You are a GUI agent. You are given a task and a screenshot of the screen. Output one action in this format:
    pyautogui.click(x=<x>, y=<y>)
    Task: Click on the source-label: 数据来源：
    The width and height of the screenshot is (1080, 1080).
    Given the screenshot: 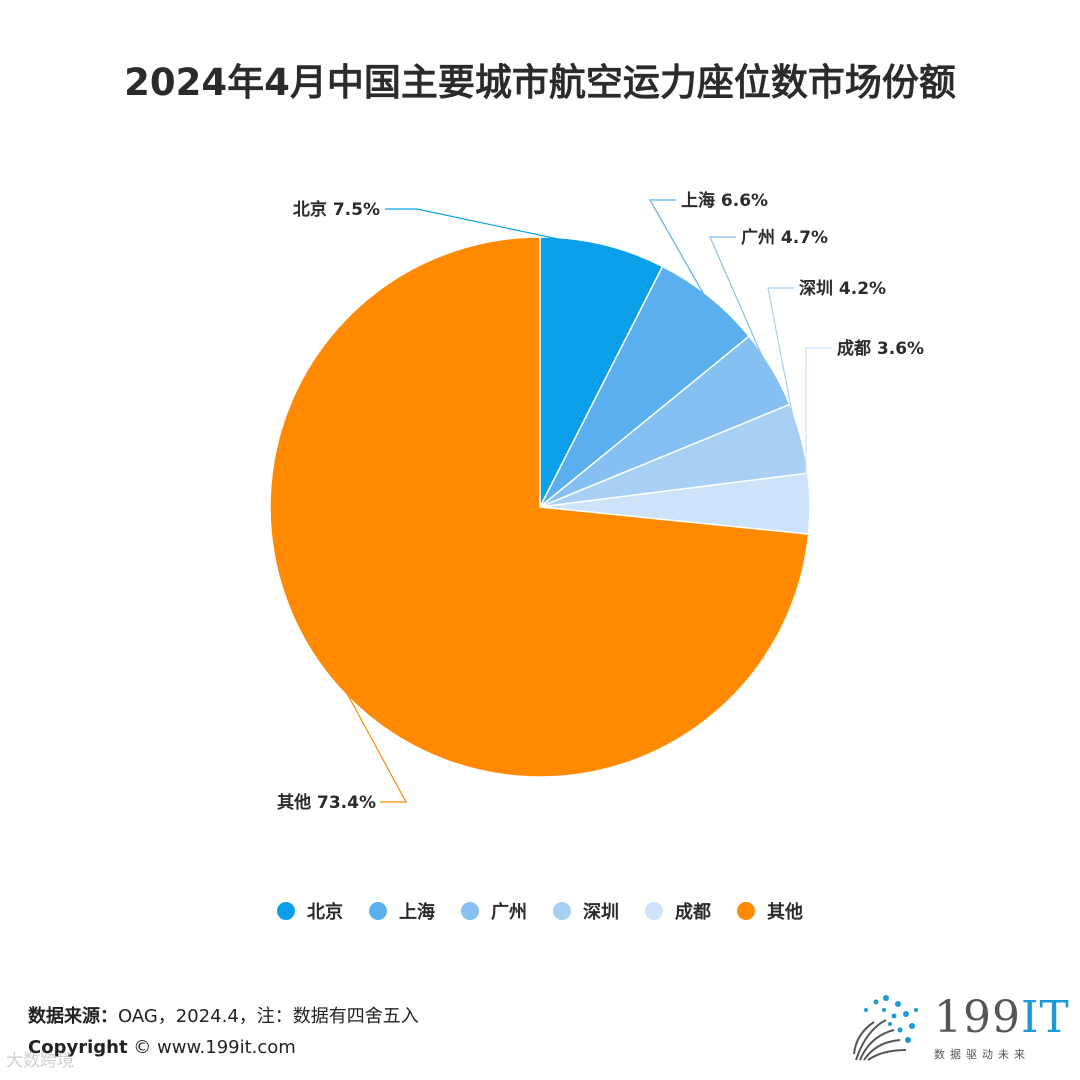 What is the action you would take?
    pyautogui.click(x=73, y=1016)
    